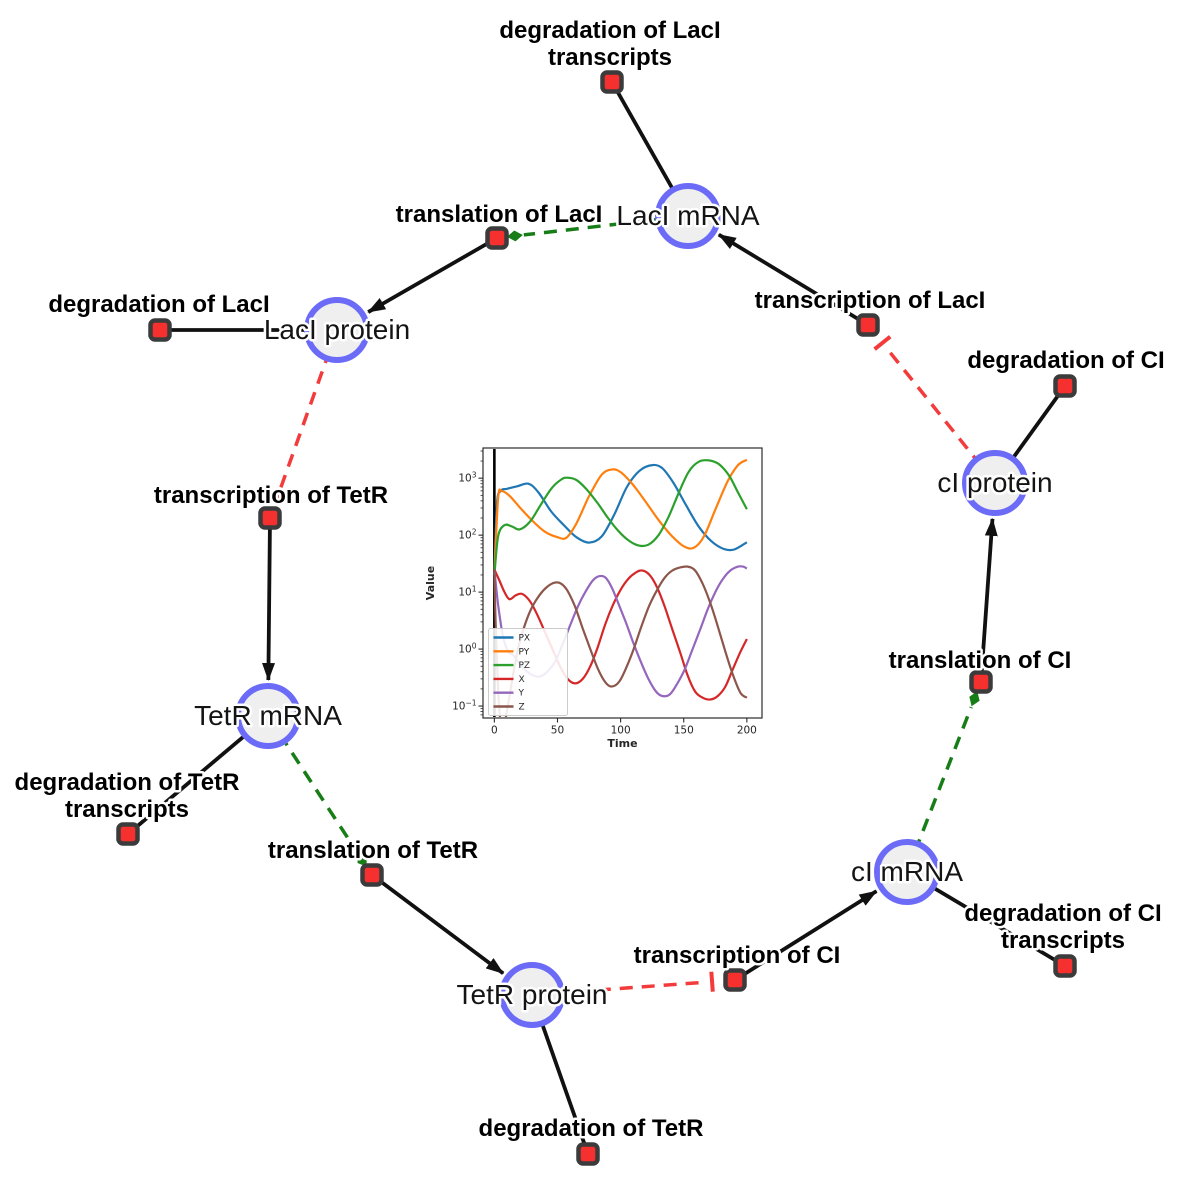 This screenshot has height=1200, width=1189. What do you see at coordinates (747, 731) in the screenshot?
I see `x-tick-label-200: 200` at bounding box center [747, 731].